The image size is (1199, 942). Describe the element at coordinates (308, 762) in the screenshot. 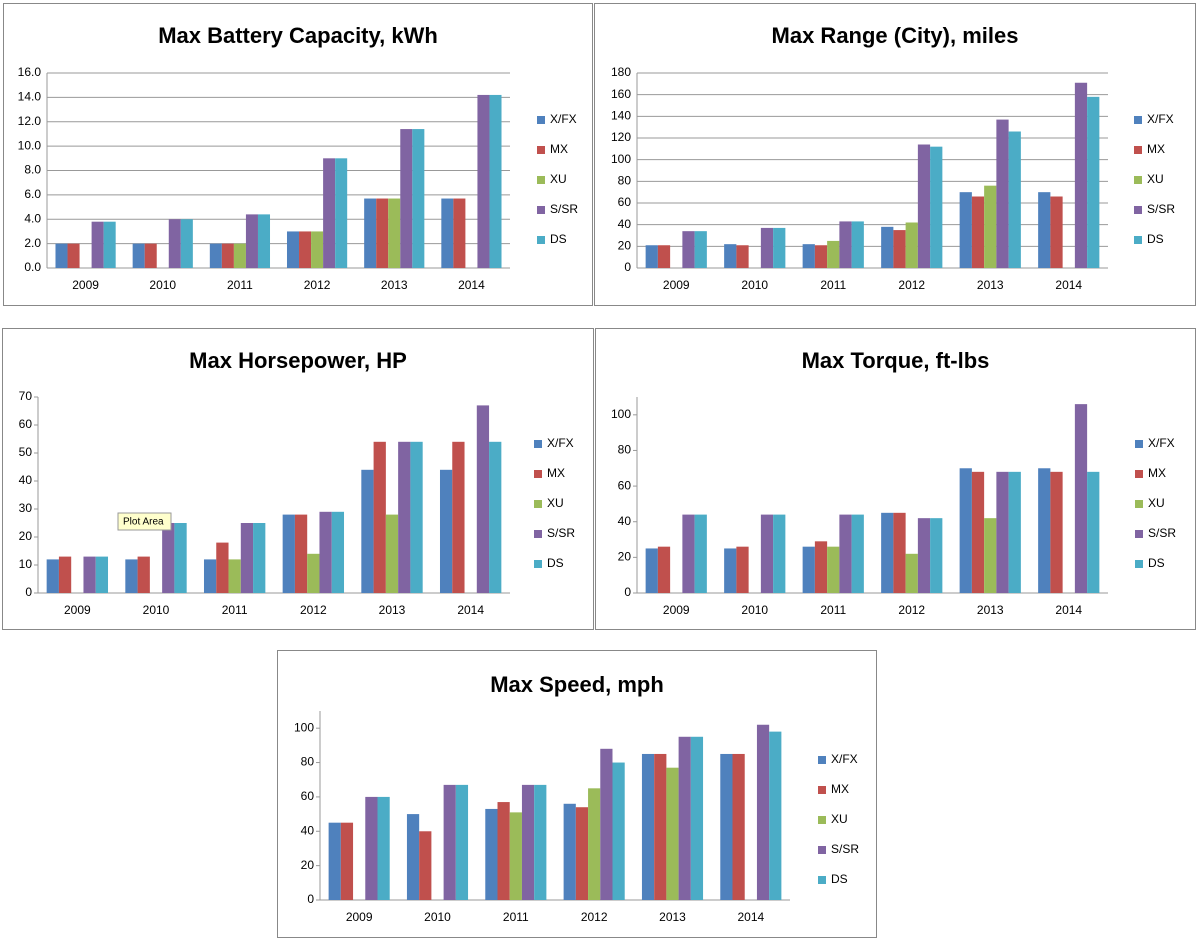

I see `y-tick-label: 80` at that location.